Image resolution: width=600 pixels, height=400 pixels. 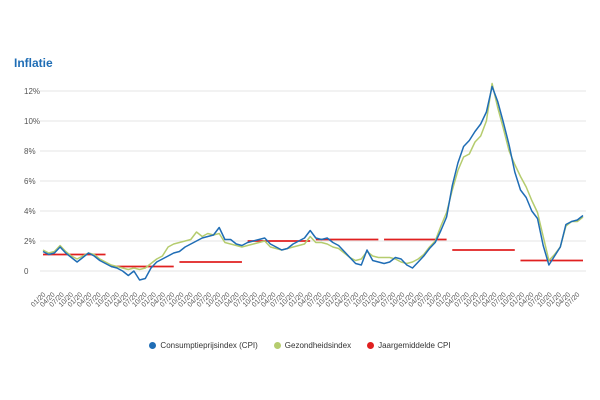 I want to click on legend-marker-annual-average, so click(x=371, y=345).